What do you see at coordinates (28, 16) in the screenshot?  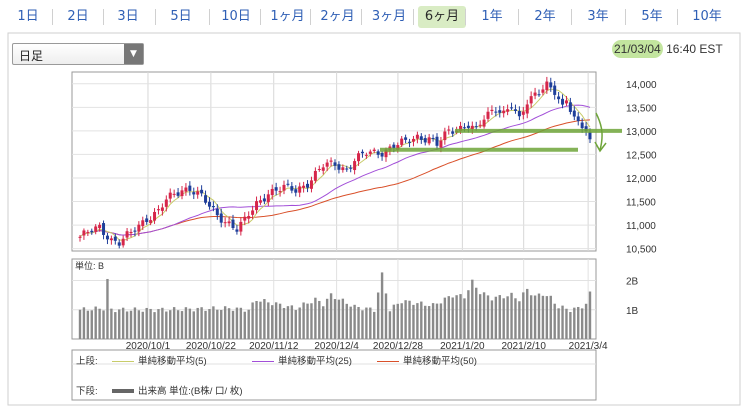 I see `tab-1: 1日` at bounding box center [28, 16].